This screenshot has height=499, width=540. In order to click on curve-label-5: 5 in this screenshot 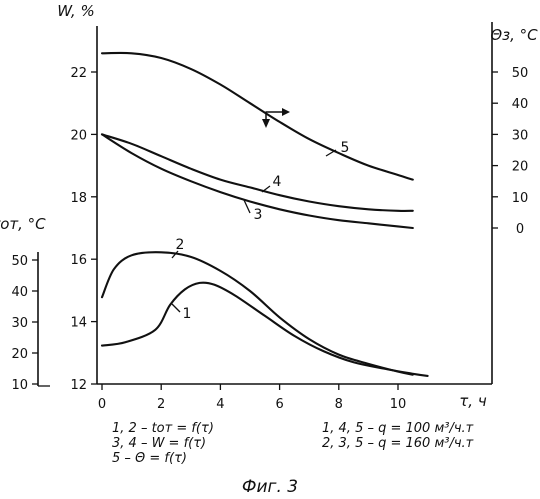, I will do `click(345, 148)`.